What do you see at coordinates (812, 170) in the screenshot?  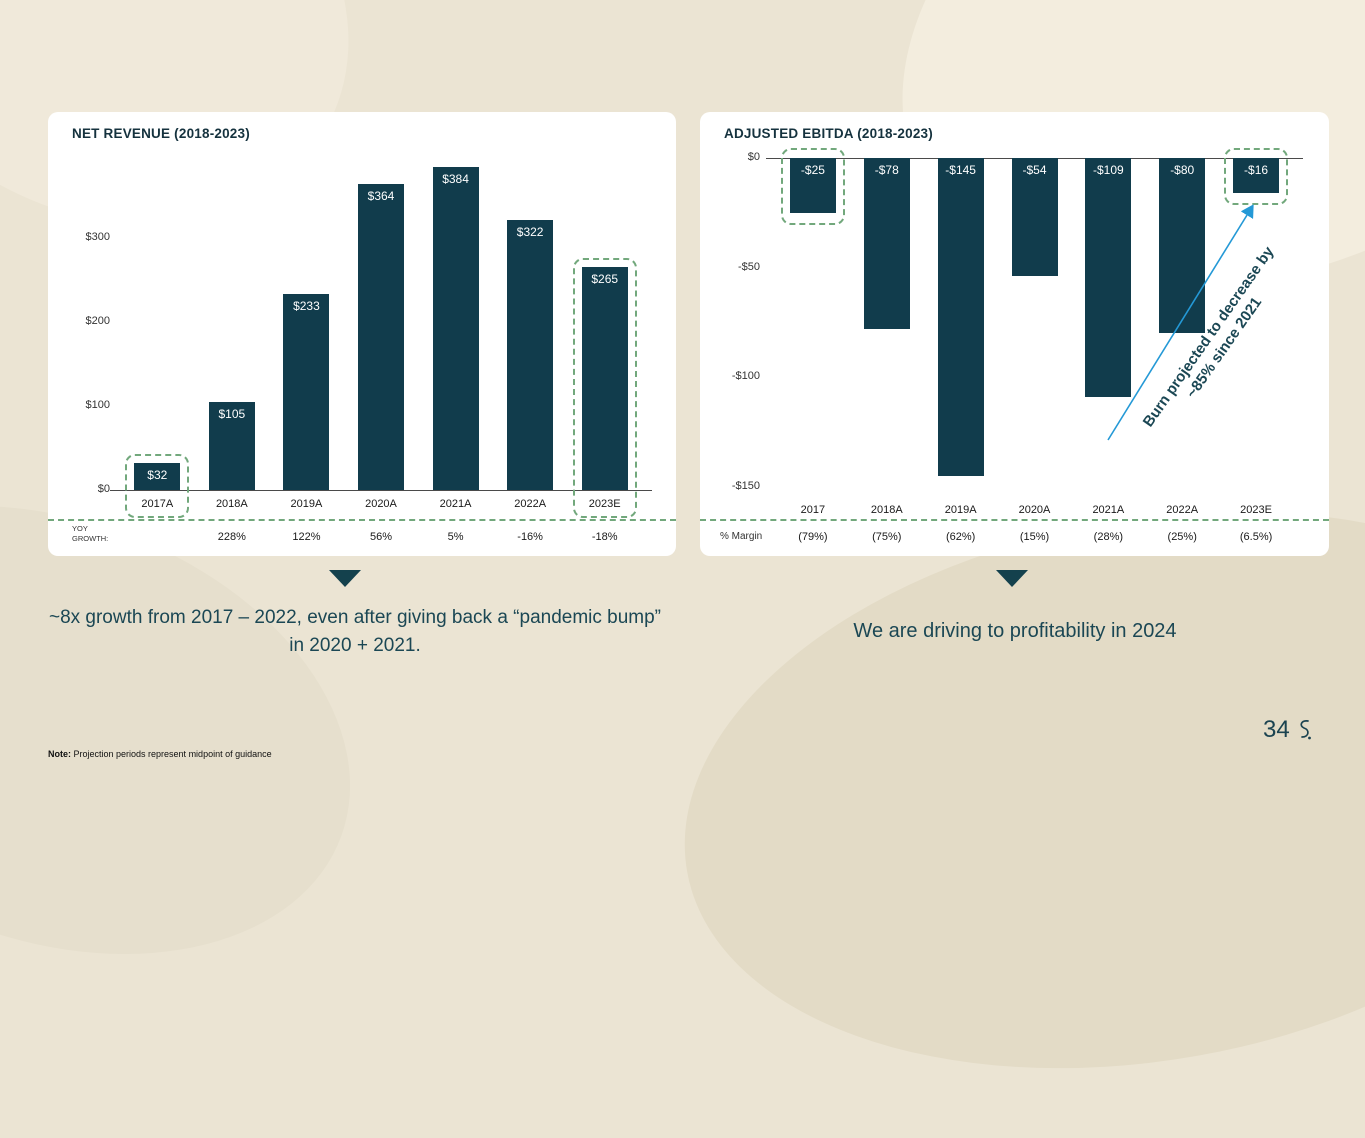 I see `bar-value-label: -$25` at bounding box center [812, 170].